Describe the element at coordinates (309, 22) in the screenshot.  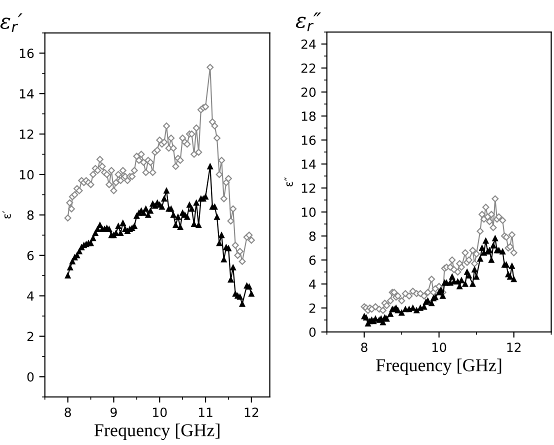
I see `chart-title: ε$_{r}$″` at that location.